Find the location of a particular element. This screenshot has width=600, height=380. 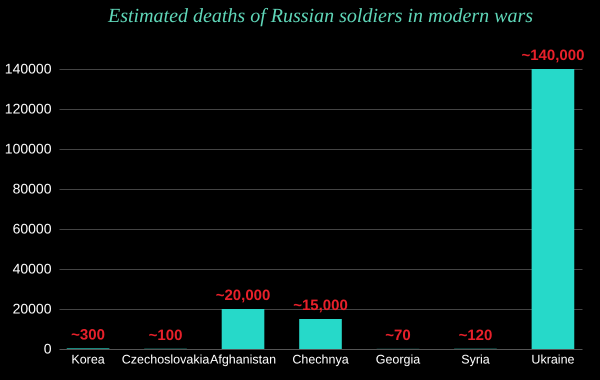

data-label: ~70 is located at coordinates (398, 335).